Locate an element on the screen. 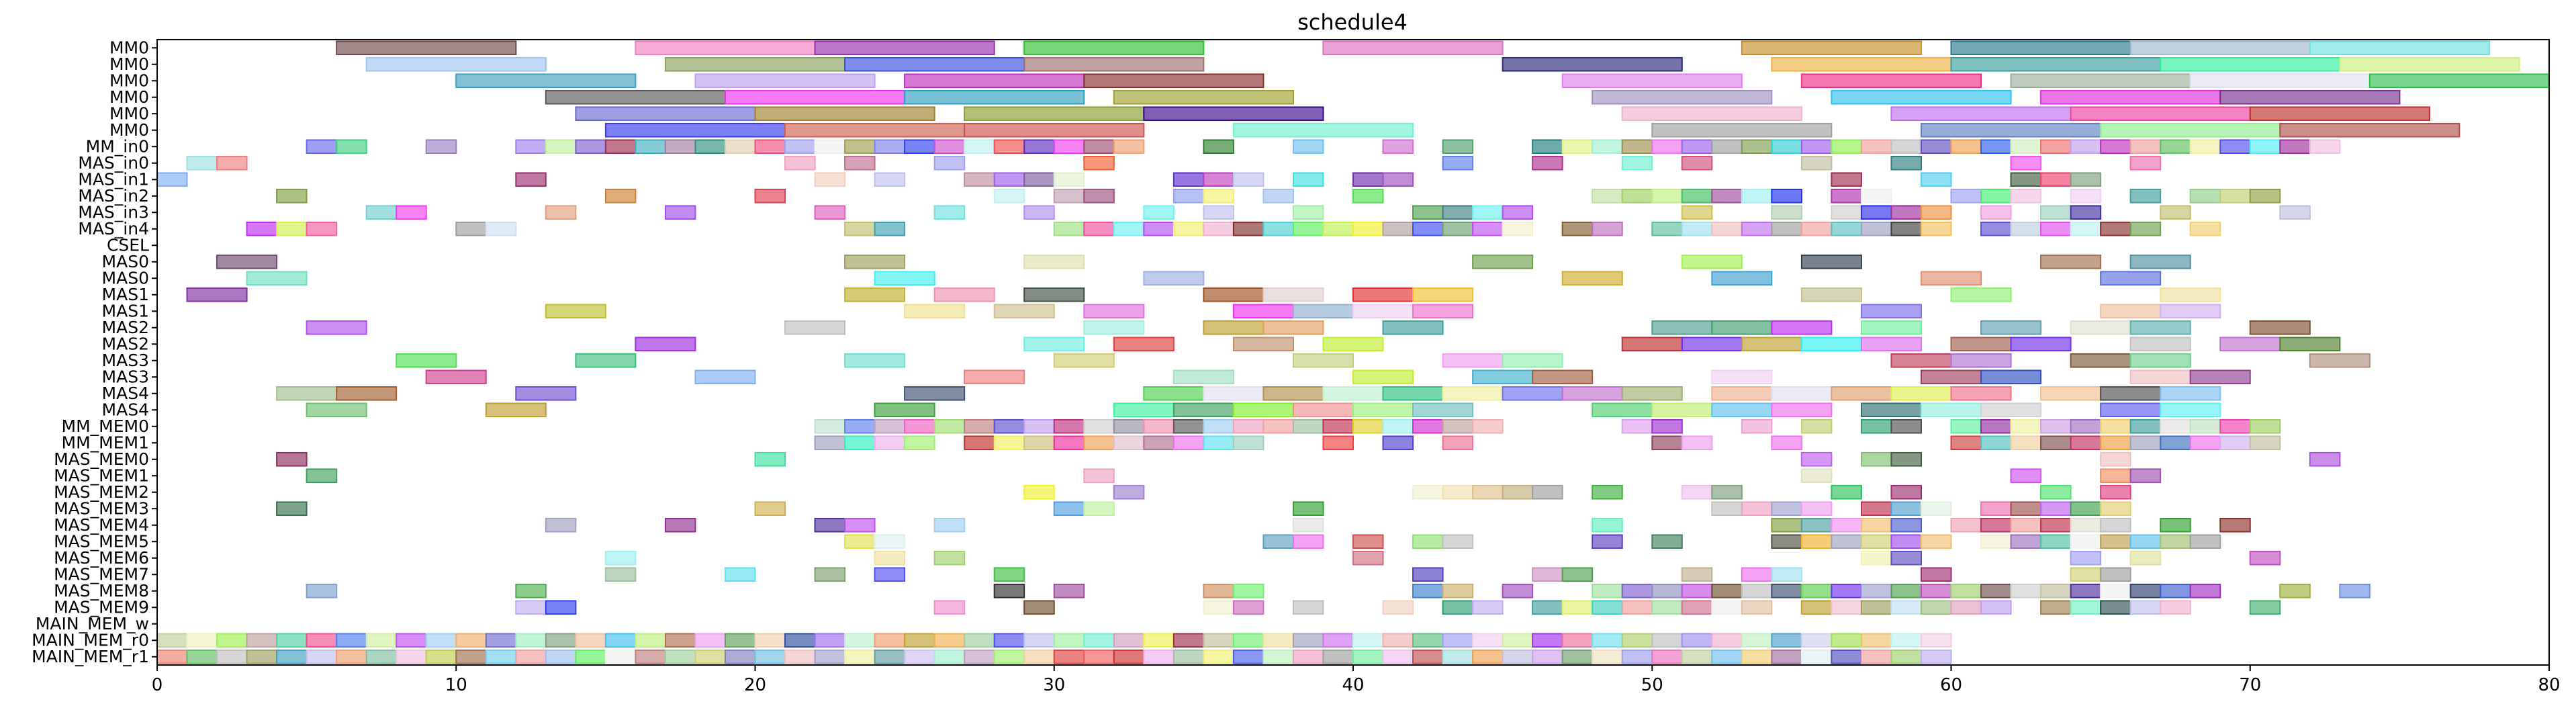 Image resolution: width=2576 pixels, height=708 pixels. x-tick-label: 80 is located at coordinates (2549, 685).